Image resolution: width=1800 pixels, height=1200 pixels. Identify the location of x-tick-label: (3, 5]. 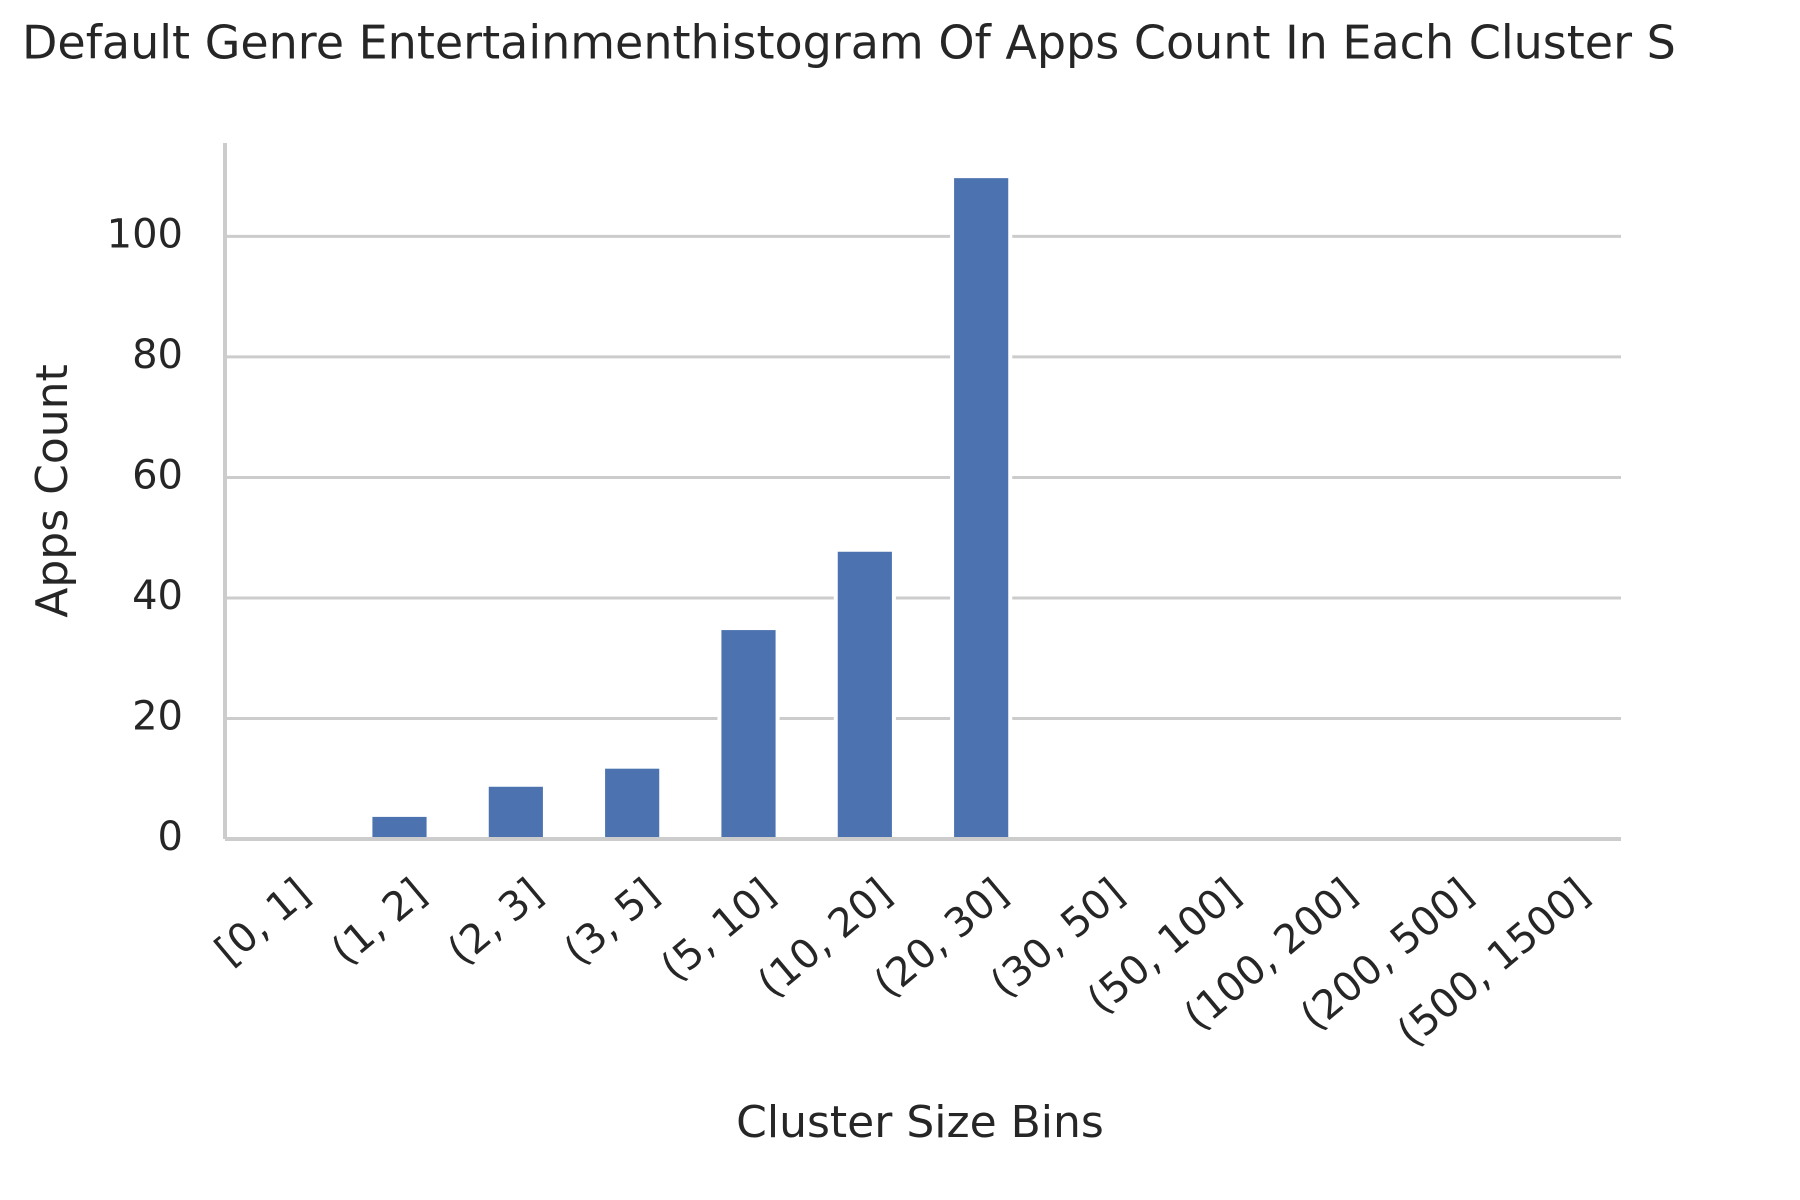
(612, 922).